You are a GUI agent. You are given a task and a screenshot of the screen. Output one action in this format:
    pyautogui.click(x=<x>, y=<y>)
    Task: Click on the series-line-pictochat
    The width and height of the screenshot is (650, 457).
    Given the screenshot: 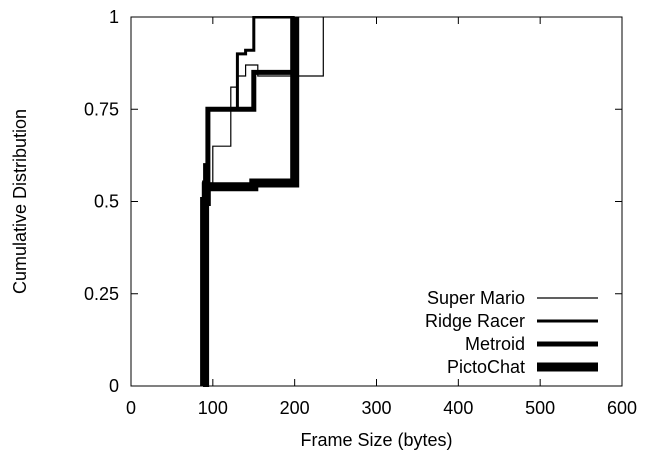 What is the action you would take?
    pyautogui.click(x=250, y=202)
    